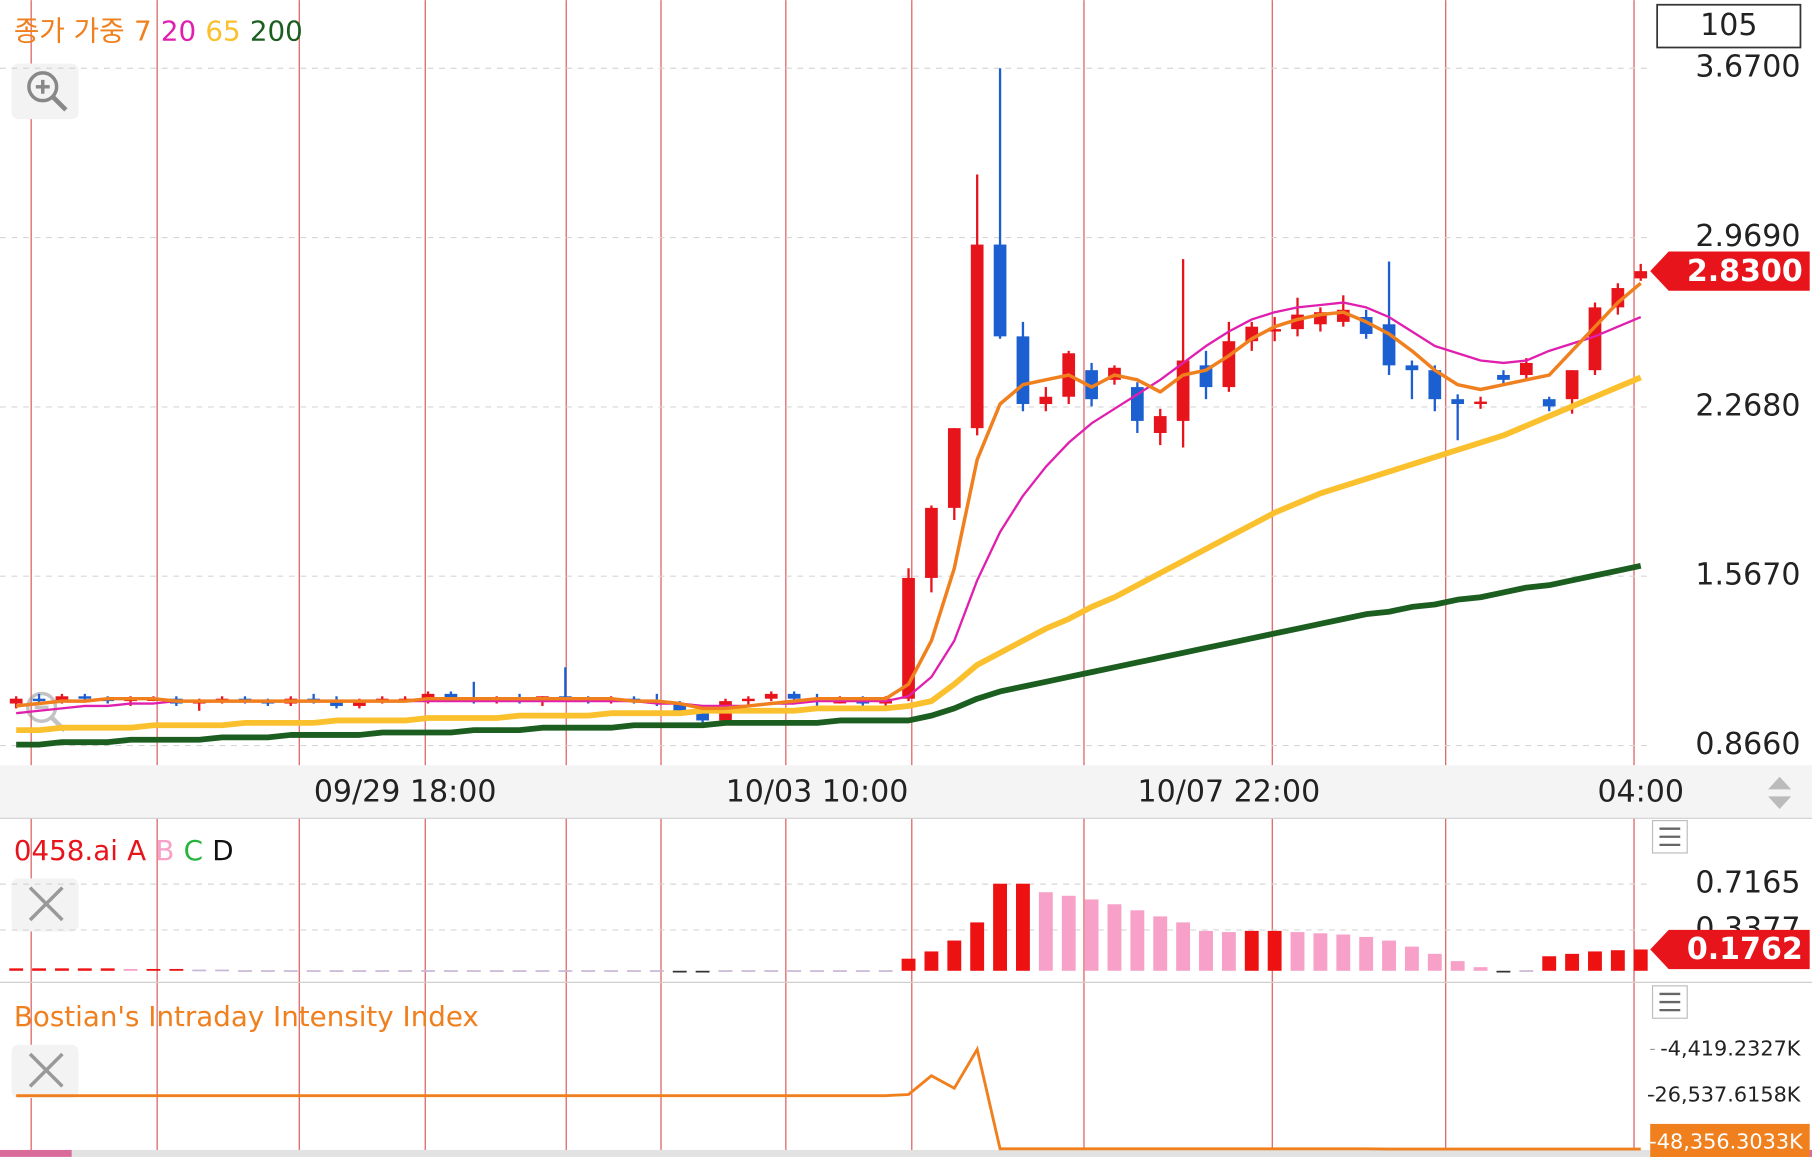  I want to click on y-tick-label: 0.7165, so click(1747, 883).